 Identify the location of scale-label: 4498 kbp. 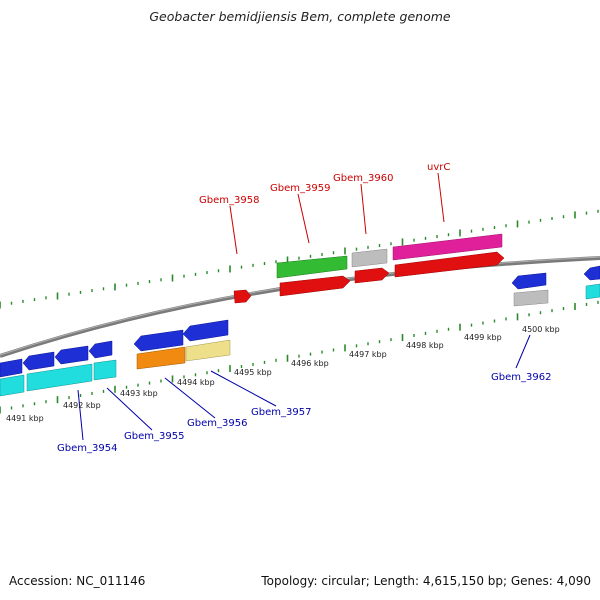
(425, 345).